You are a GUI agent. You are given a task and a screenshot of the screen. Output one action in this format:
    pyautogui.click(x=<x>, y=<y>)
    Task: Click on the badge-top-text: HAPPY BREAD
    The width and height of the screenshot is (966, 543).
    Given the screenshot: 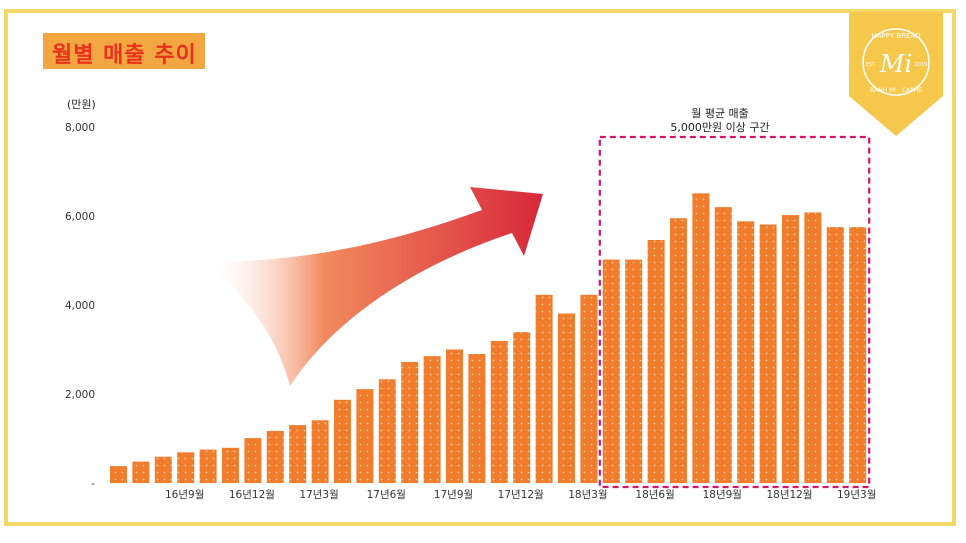 What is the action you would take?
    pyautogui.click(x=895, y=36)
    